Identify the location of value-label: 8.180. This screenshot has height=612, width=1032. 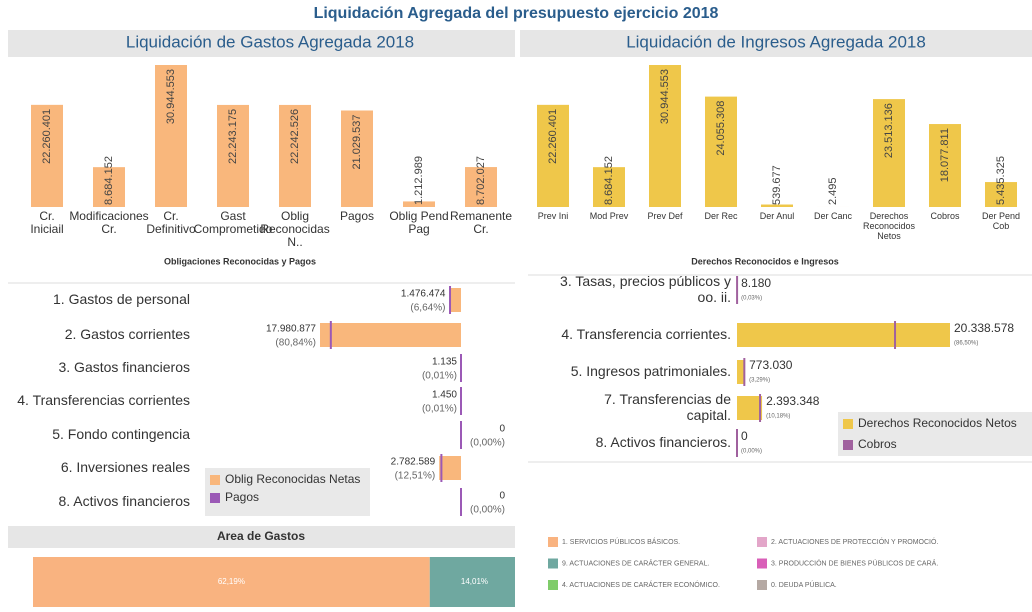
(756, 283).